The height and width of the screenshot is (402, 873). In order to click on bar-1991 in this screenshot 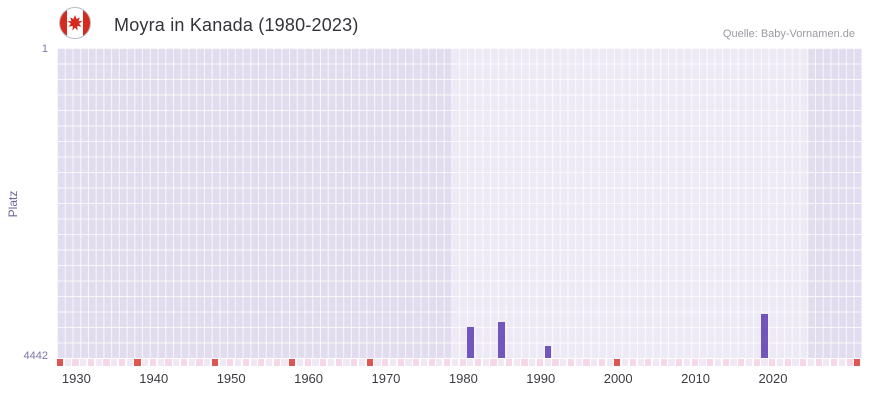, I will do `click(548, 352)`.